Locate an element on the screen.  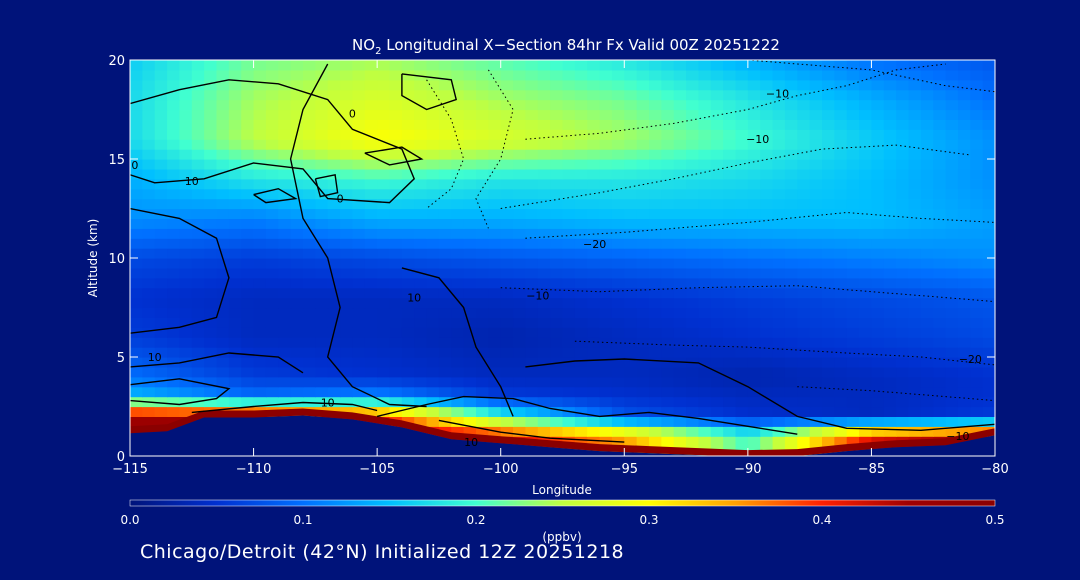
x-tick-label: −105 is located at coordinates (377, 469).